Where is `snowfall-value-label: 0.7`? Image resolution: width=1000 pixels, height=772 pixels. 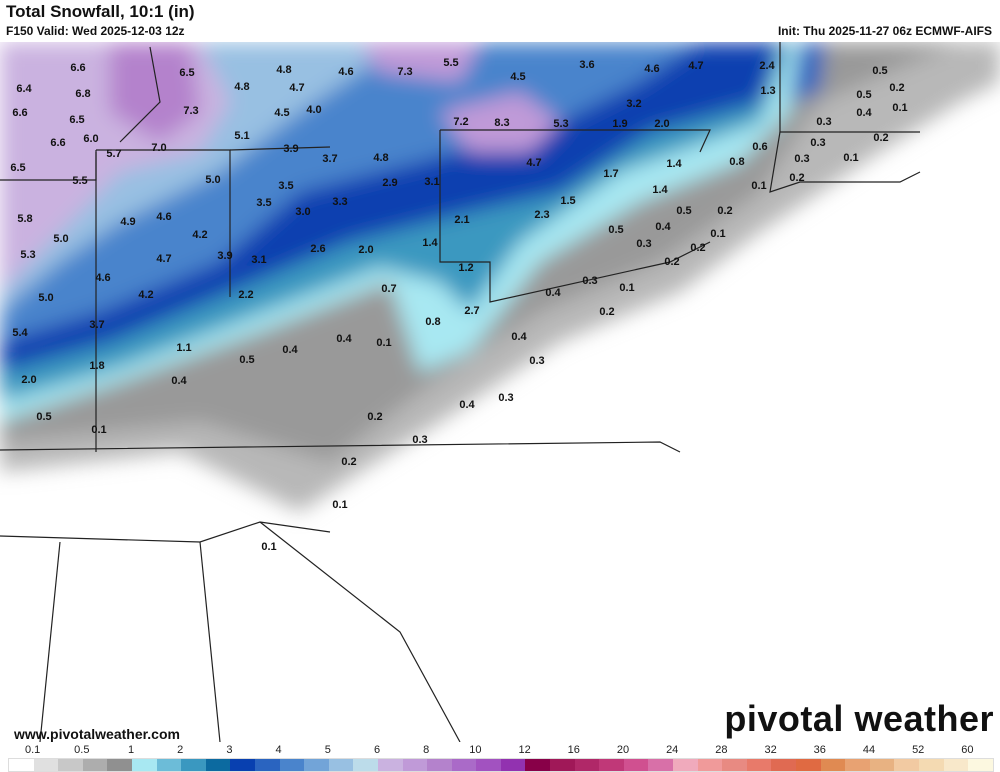
snowfall-value-label: 0.7 is located at coordinates (389, 289).